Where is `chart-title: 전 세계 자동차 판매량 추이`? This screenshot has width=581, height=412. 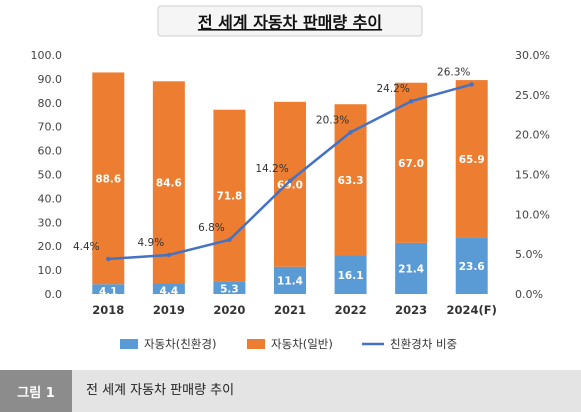 chart-title: 전 세계 자동차 판매량 추이 is located at coordinates (290, 22).